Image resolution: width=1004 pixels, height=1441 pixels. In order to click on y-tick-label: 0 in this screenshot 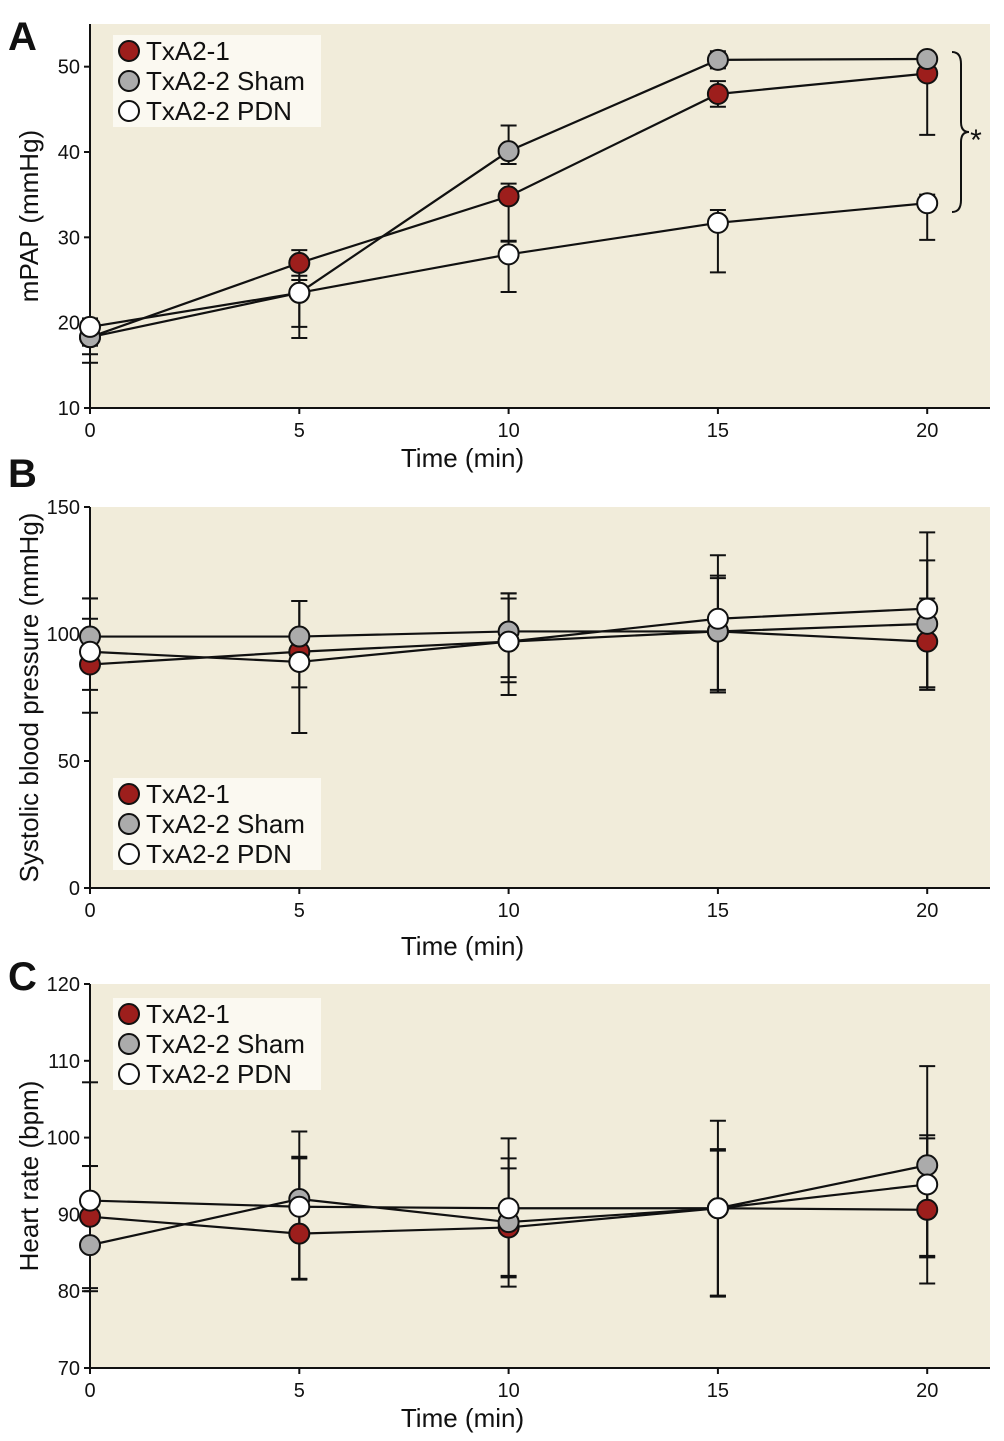, I will do `click(74, 889)`.